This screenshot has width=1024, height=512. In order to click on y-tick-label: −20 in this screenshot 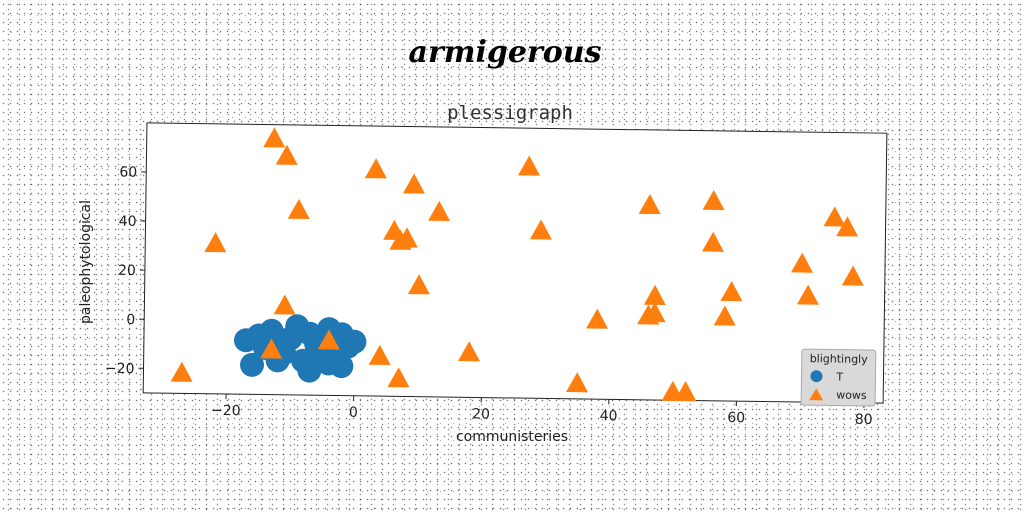, I will do `click(120, 369)`.